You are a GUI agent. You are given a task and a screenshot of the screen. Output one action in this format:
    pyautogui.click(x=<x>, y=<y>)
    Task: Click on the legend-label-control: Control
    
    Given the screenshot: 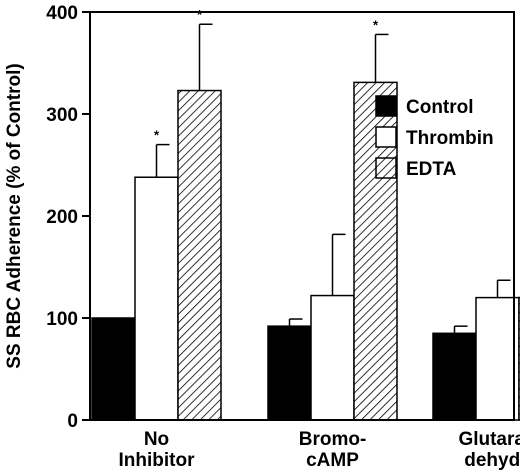 What is the action you would take?
    pyautogui.click(x=440, y=107)
    